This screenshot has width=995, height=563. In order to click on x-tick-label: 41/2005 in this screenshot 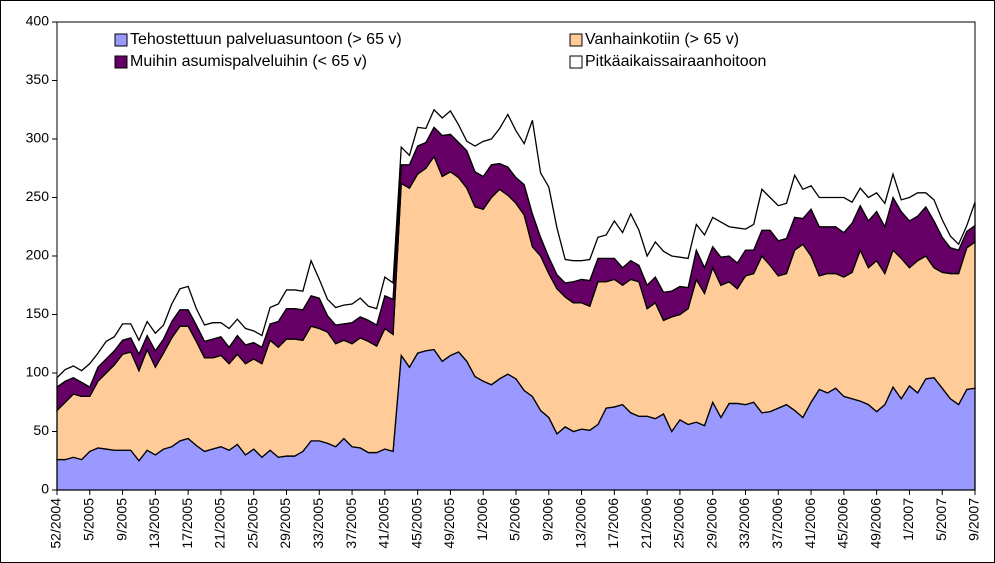, I will do `click(384, 523)`.